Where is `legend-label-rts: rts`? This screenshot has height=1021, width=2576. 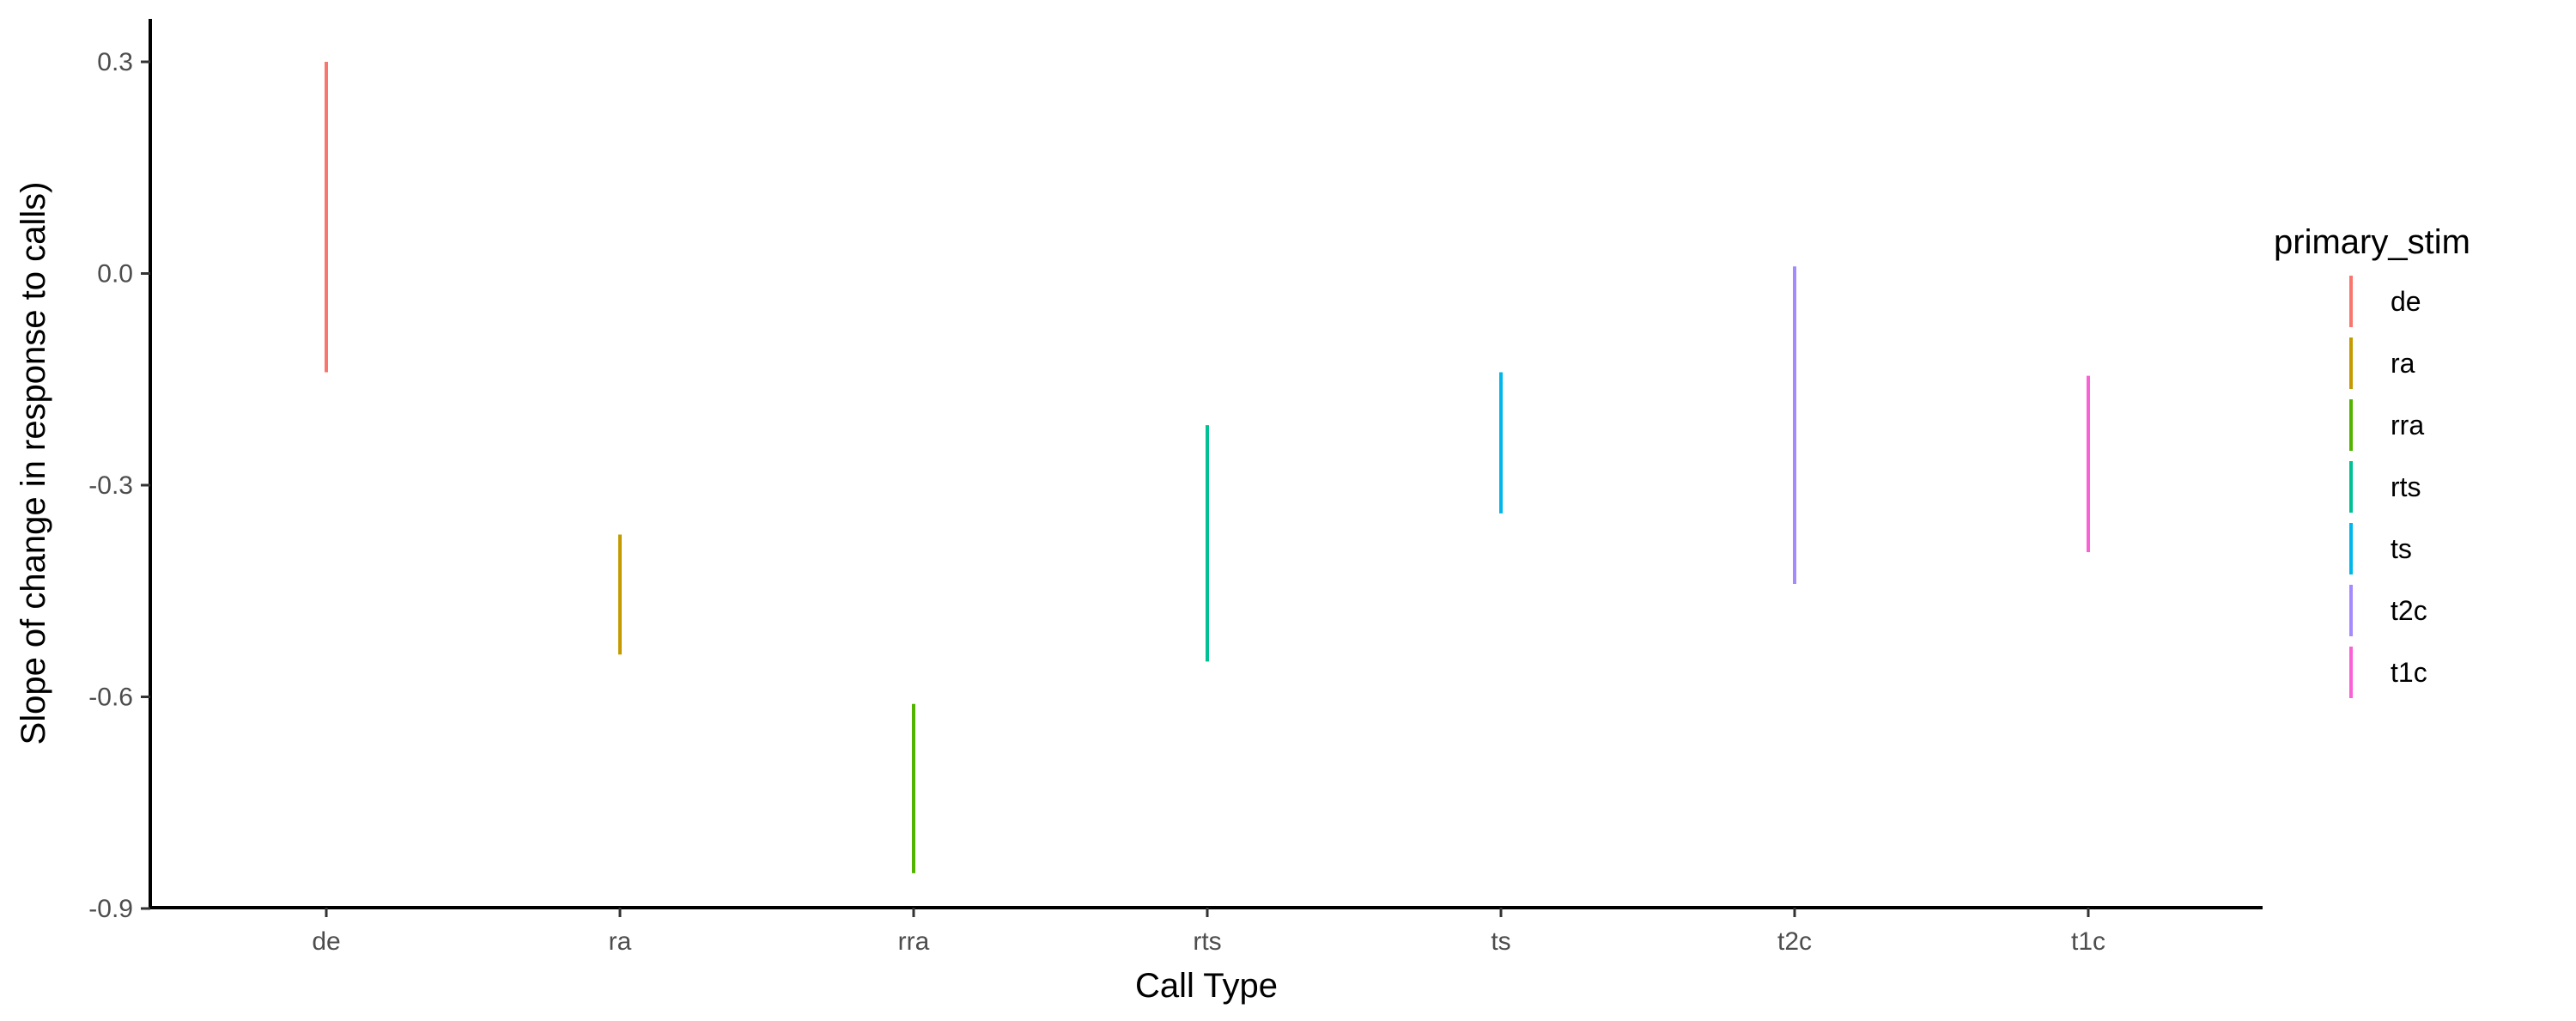 legend-label-rts: rts is located at coordinates (2406, 486).